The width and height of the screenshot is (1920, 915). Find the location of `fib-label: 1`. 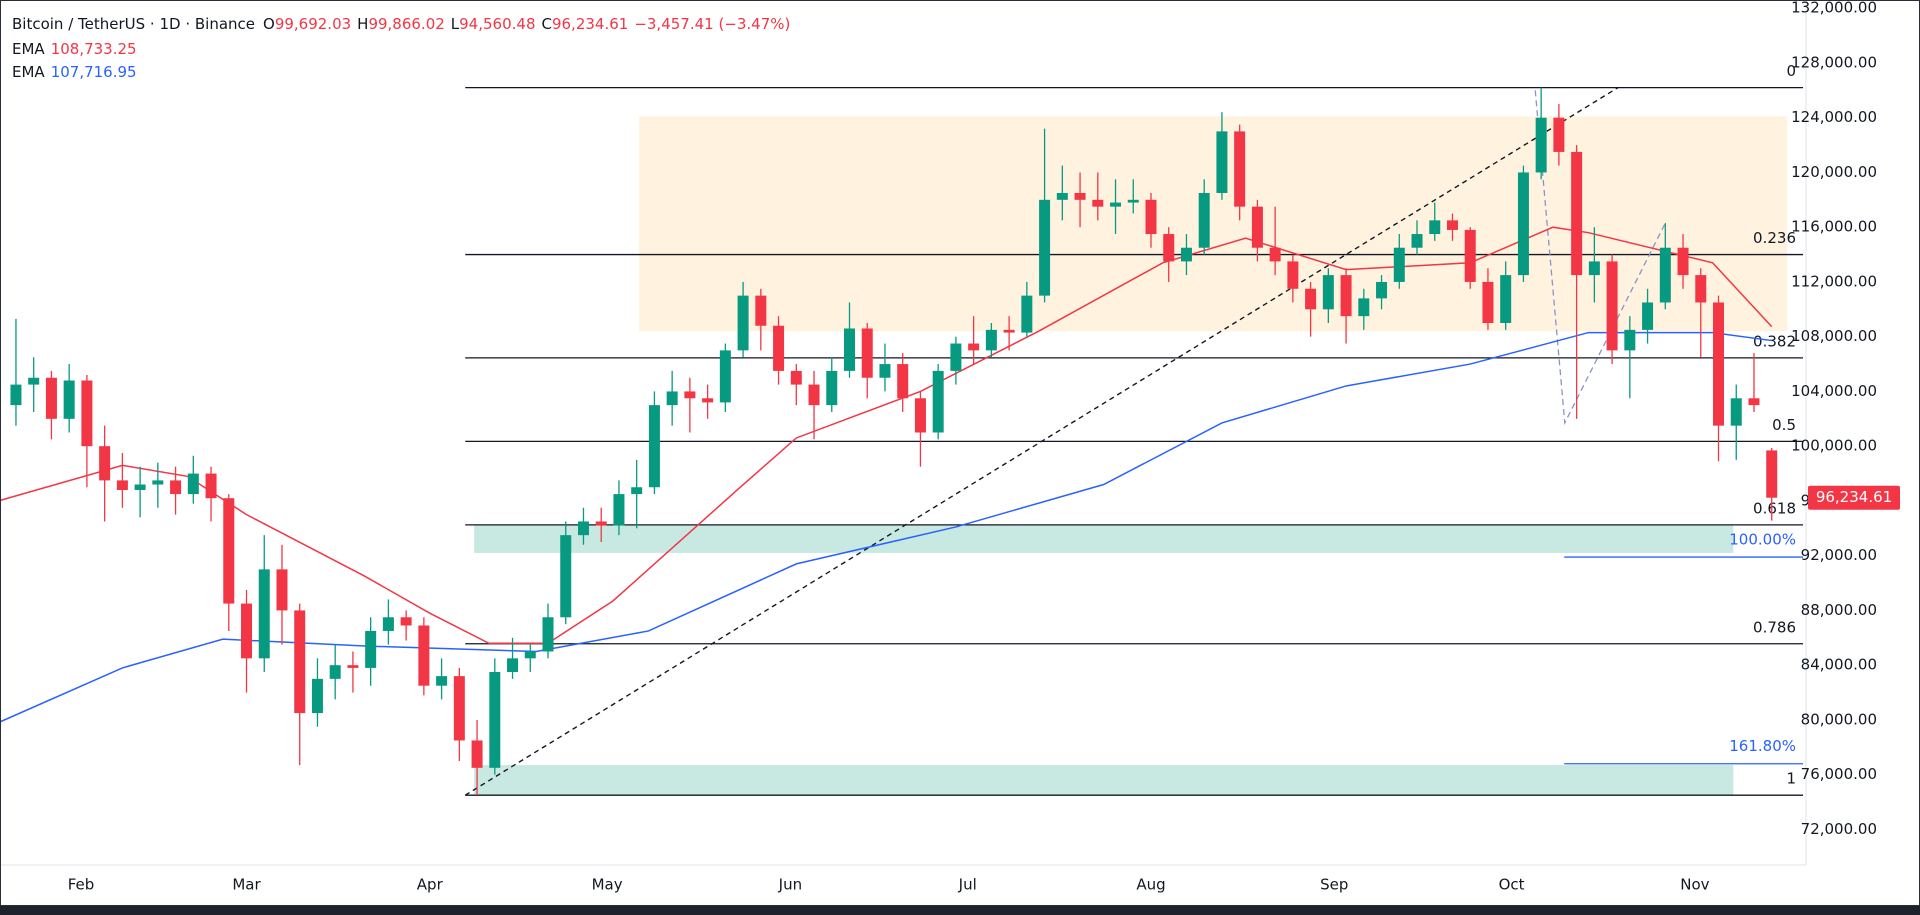

fib-label: 1 is located at coordinates (1791, 779).